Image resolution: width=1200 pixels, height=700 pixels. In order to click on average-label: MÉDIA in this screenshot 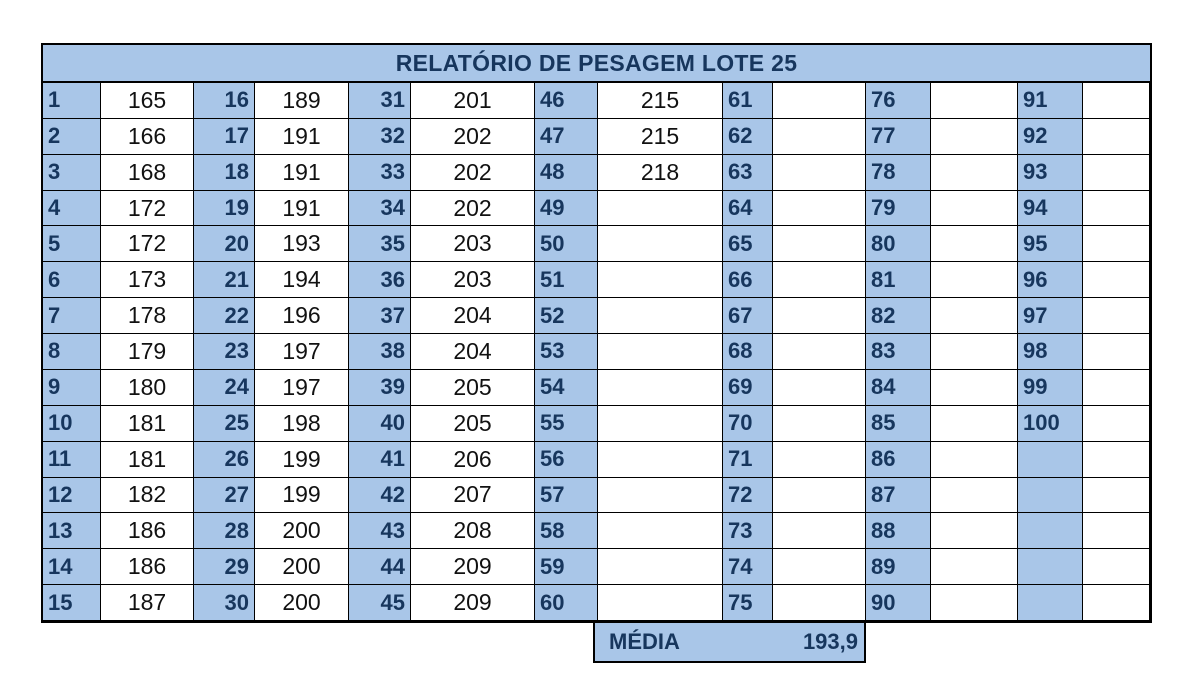, I will do `click(644, 641)`.